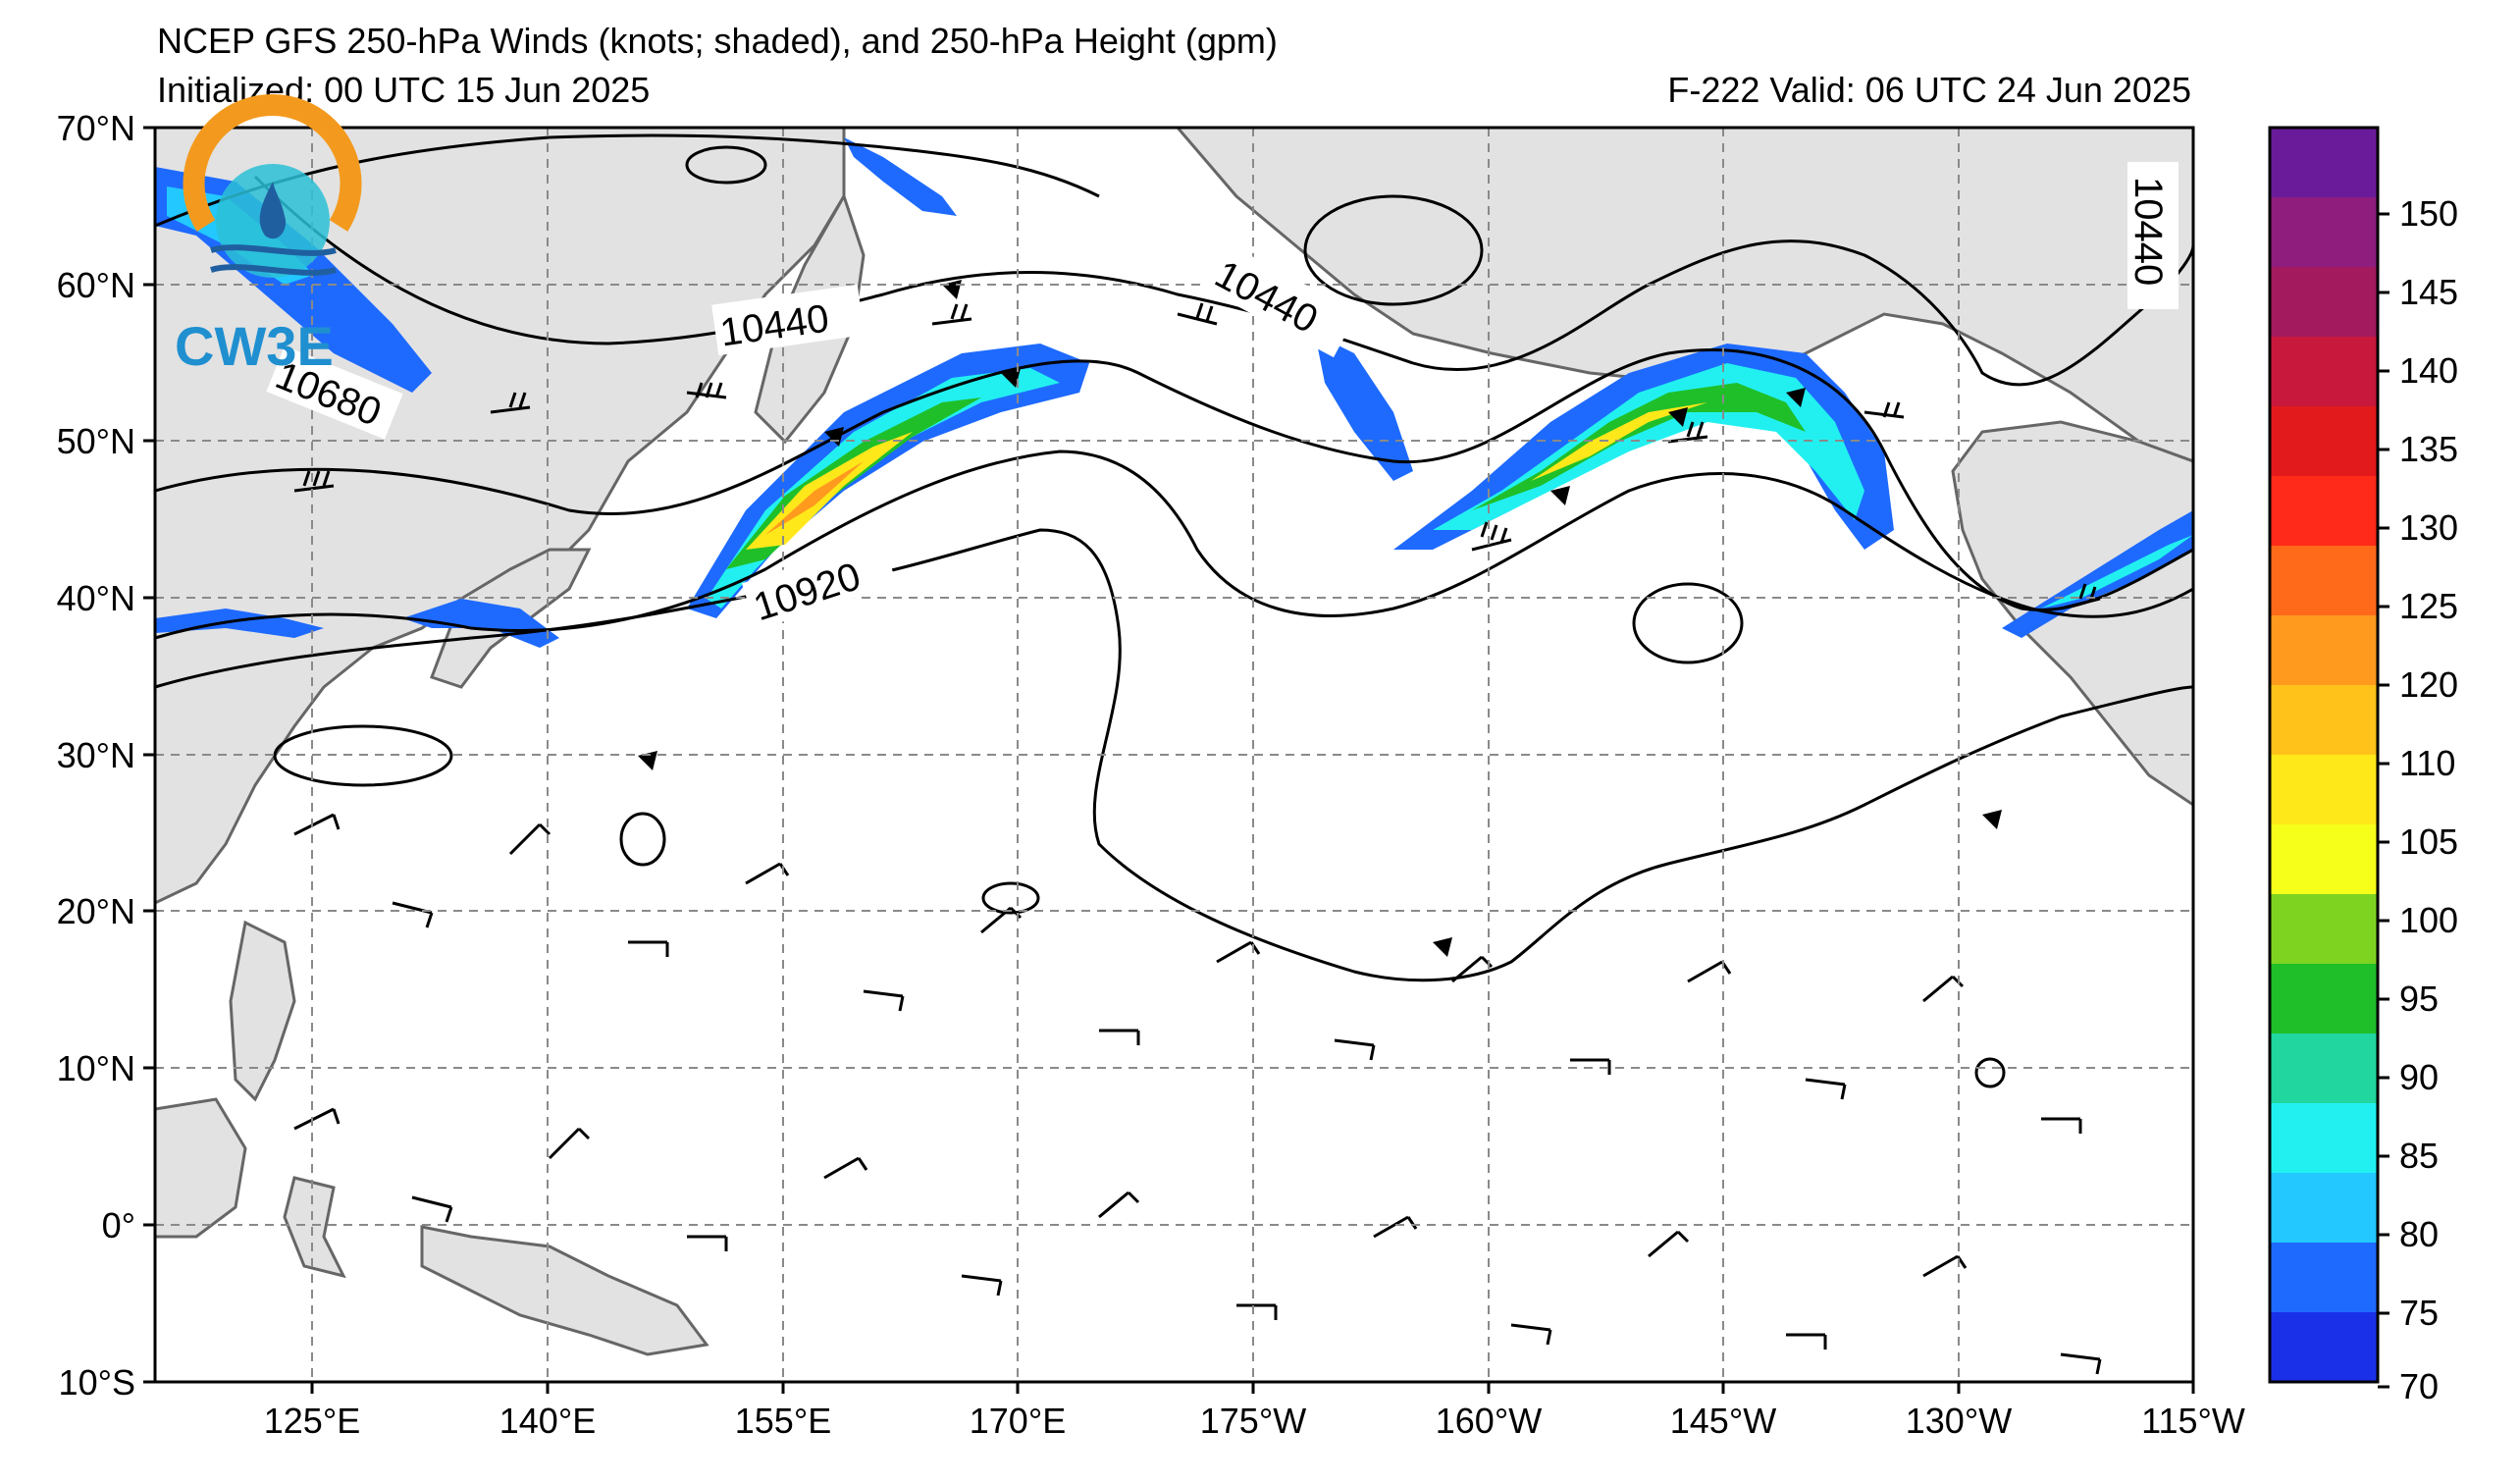 The image size is (2520, 1483). Describe the element at coordinates (2419, 1077) in the screenshot. I see `cb-label-90: 90` at that location.